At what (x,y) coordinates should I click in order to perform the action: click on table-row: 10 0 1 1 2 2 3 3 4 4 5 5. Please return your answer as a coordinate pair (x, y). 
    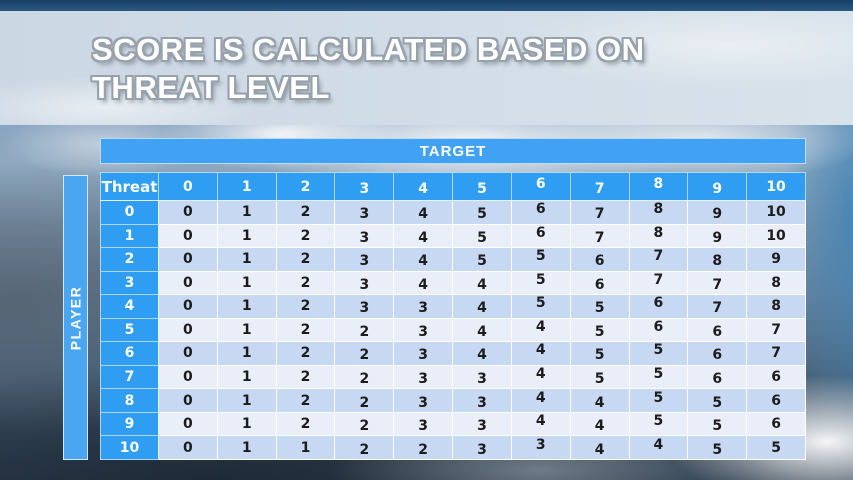
    Looking at the image, I should click on (453, 447).